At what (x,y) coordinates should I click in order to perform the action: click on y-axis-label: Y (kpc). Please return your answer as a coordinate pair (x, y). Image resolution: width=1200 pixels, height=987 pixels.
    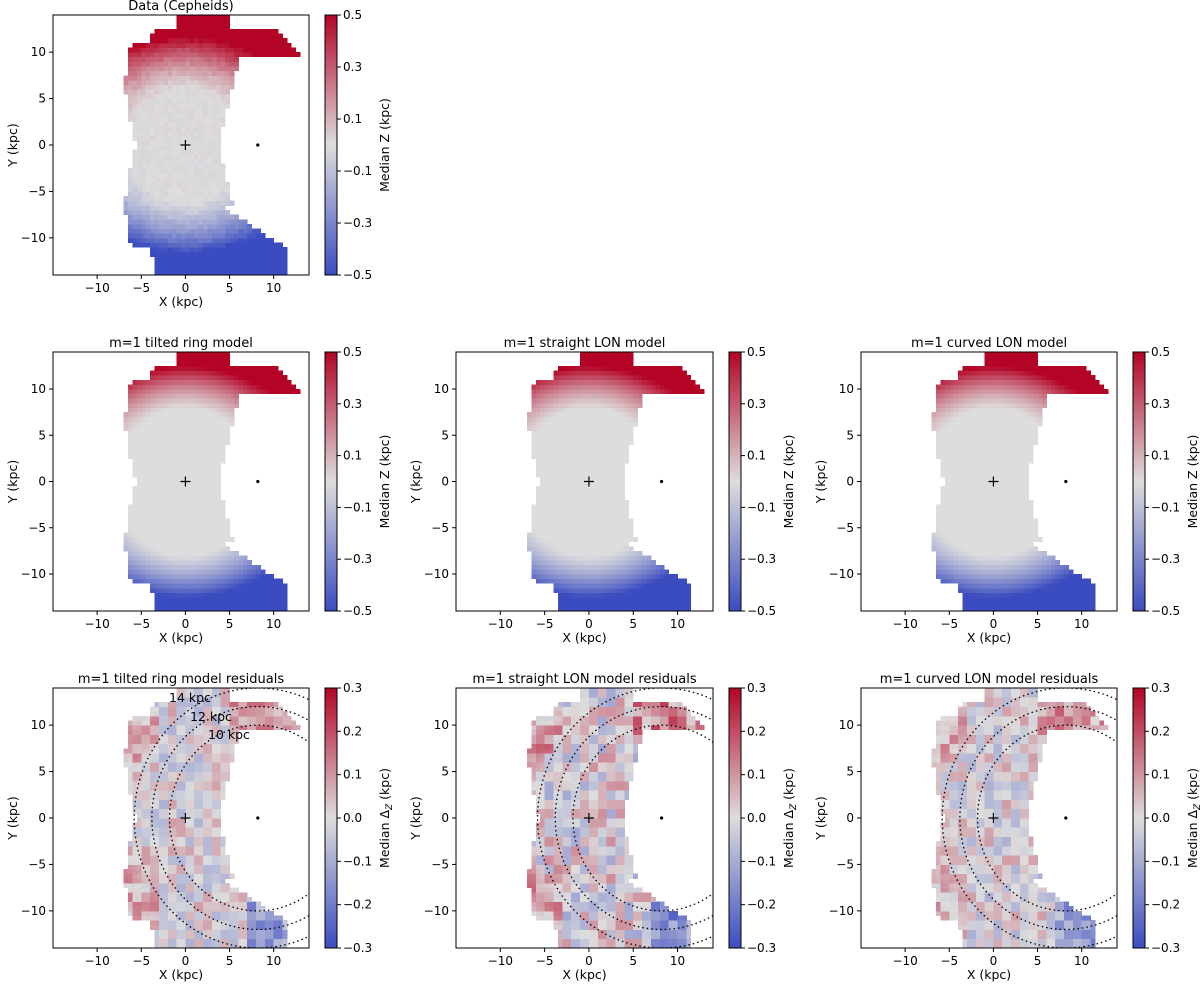
    Looking at the image, I should click on (12, 145).